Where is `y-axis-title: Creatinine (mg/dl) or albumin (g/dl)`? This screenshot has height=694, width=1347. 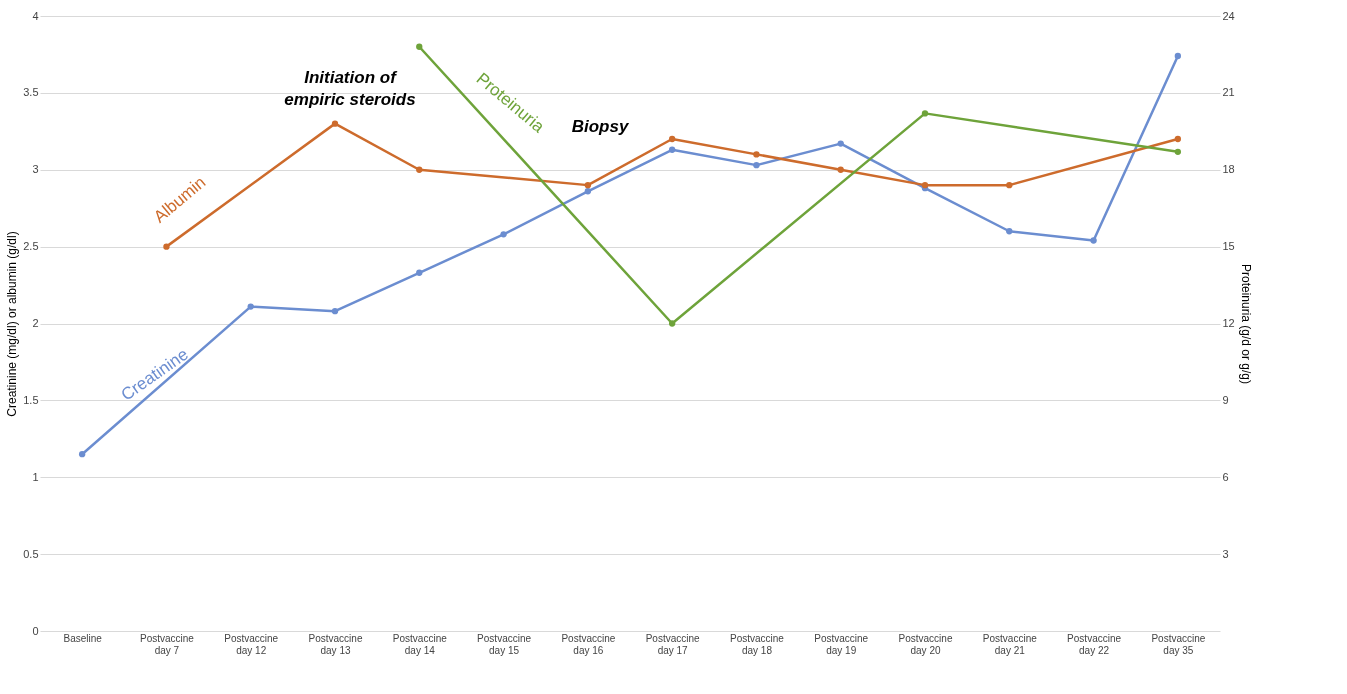
y-axis-title: Creatinine (mg/dl) or albumin (g/dl) is located at coordinates (12, 324).